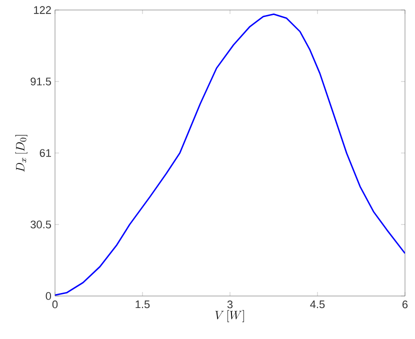 Image resolution: width=415 pixels, height=339 pixels. Describe the element at coordinates (317, 304) in the screenshot. I see `x-tick-label: 4.5` at that location.